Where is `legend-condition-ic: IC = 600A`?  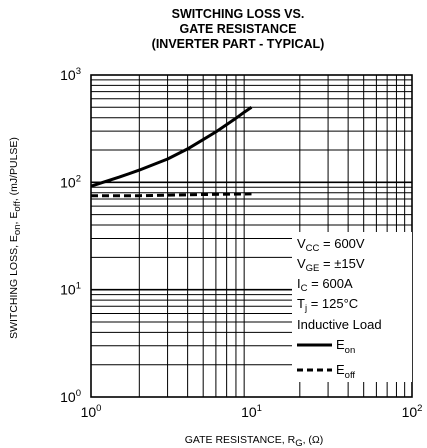
legend-condition-ic: IC = 600A is located at coordinates (325, 285).